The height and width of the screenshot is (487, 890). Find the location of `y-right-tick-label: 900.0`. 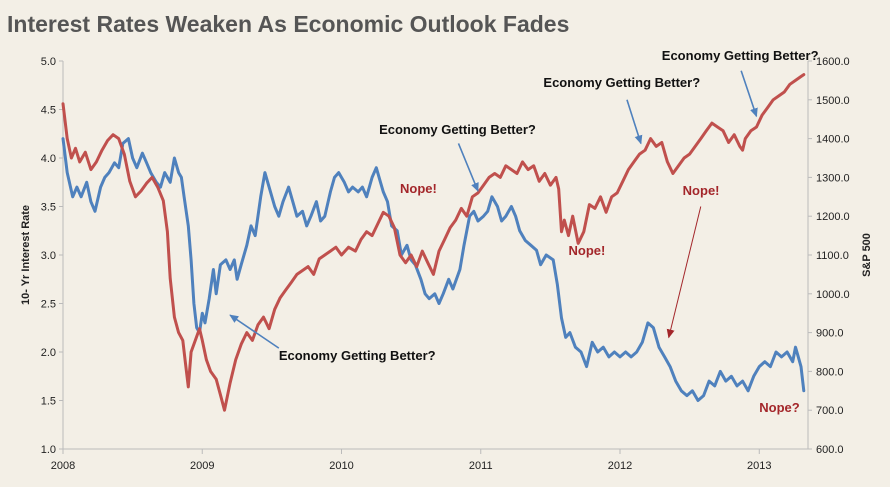

y-right-tick-label: 900.0 is located at coordinates (830, 334).